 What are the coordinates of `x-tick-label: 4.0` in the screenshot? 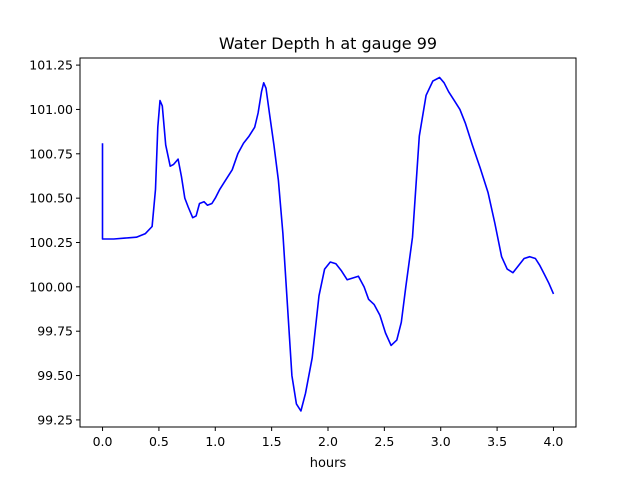 It's located at (554, 441).